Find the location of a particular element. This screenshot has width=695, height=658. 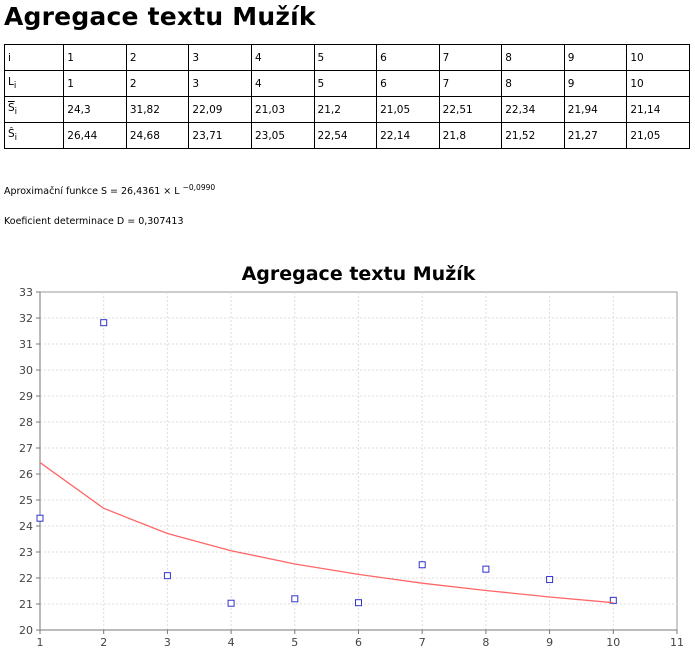

x-tick-label: 7 is located at coordinates (422, 642).